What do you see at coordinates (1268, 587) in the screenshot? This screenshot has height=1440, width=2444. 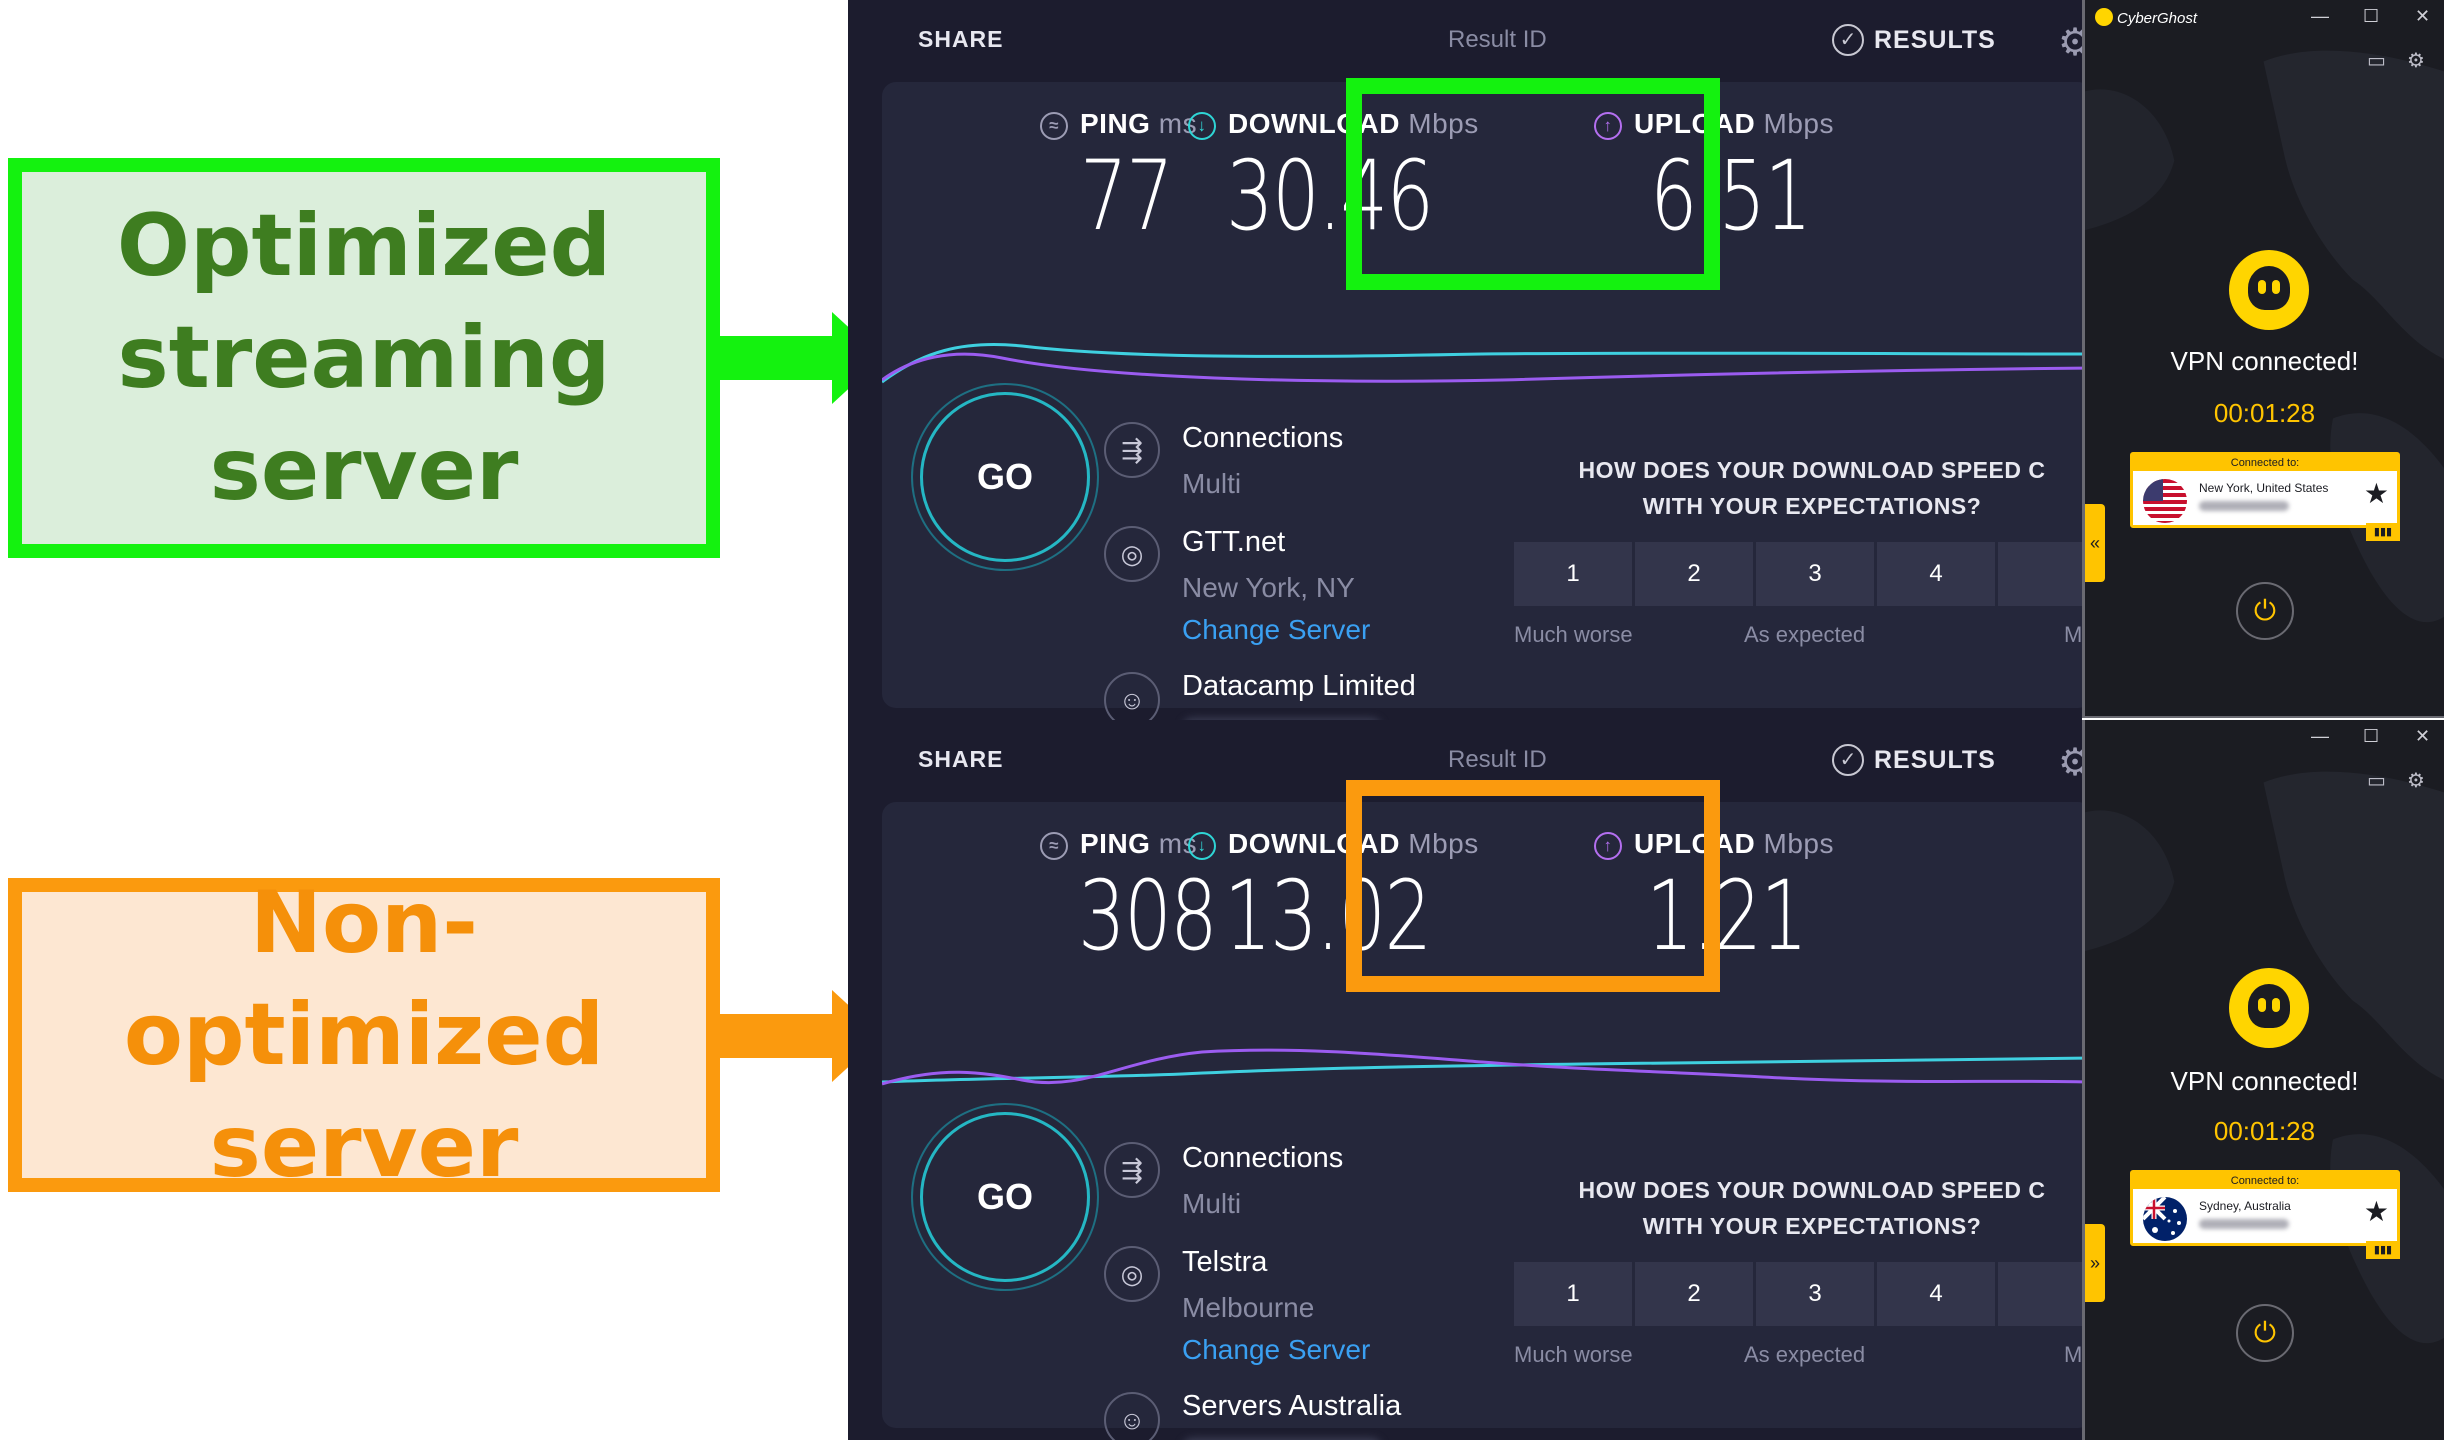 I see `isp-location: New York, NY` at bounding box center [1268, 587].